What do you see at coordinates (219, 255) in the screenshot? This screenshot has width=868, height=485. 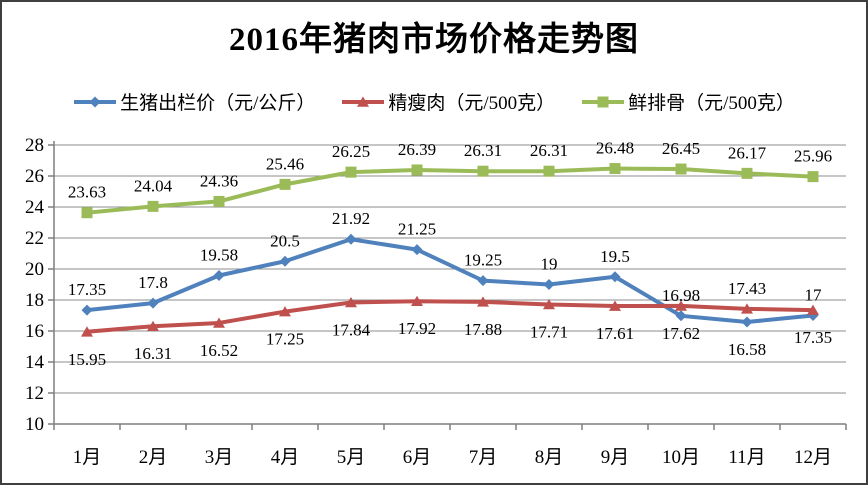 I see `data-label: 19.58` at bounding box center [219, 255].